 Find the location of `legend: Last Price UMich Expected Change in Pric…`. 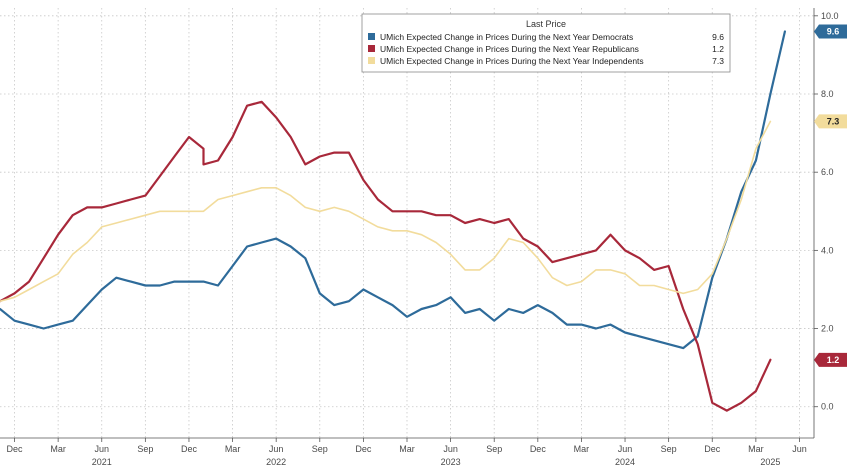

legend: Last Price UMich Expected Change in Pric… is located at coordinates (546, 43).